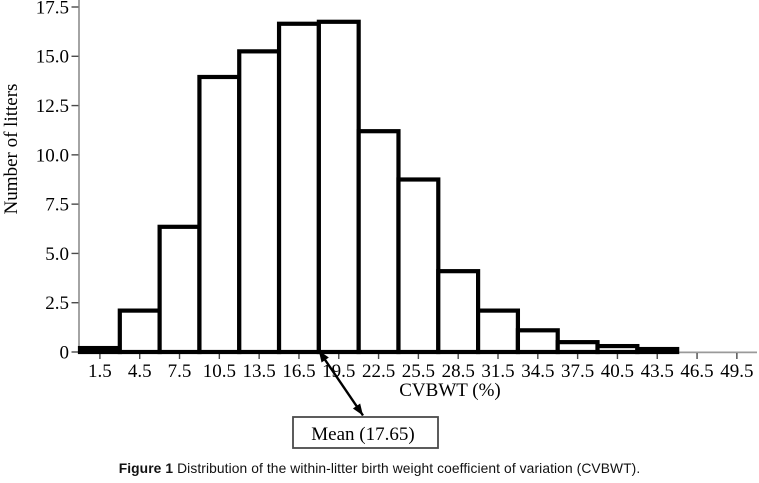 This screenshot has height=483, width=759. What do you see at coordinates (298, 371) in the screenshot?
I see `x-tick-label: 16.5` at bounding box center [298, 371].